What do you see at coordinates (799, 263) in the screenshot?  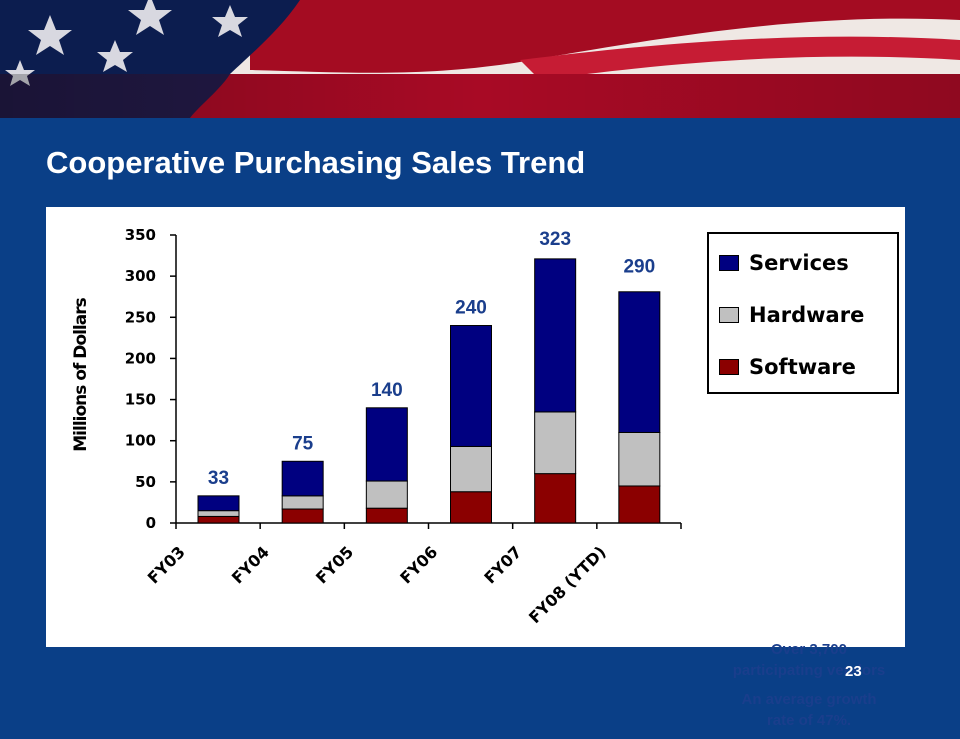 I see `legend-label: Services` at bounding box center [799, 263].